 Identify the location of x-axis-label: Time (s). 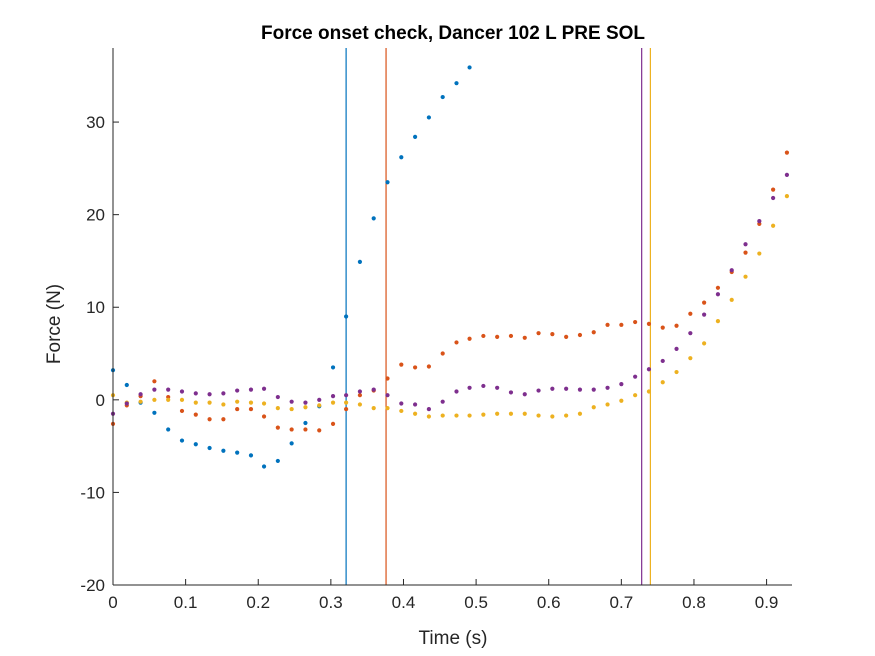
(453, 638).